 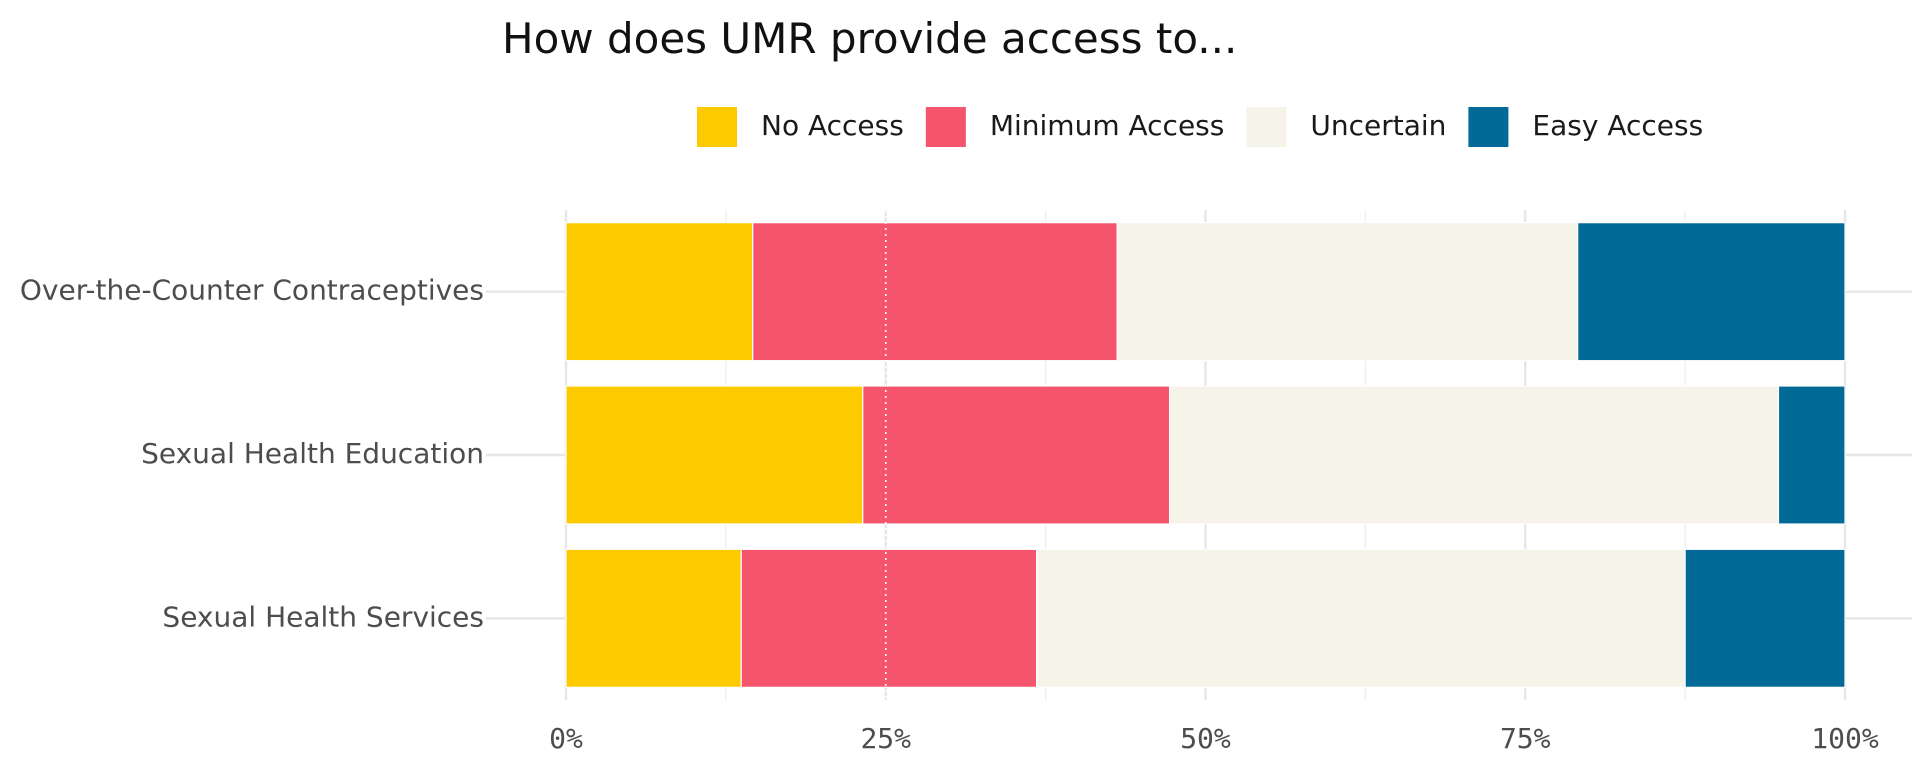 I want to click on x-tick-label: 0%, so click(x=566, y=738).